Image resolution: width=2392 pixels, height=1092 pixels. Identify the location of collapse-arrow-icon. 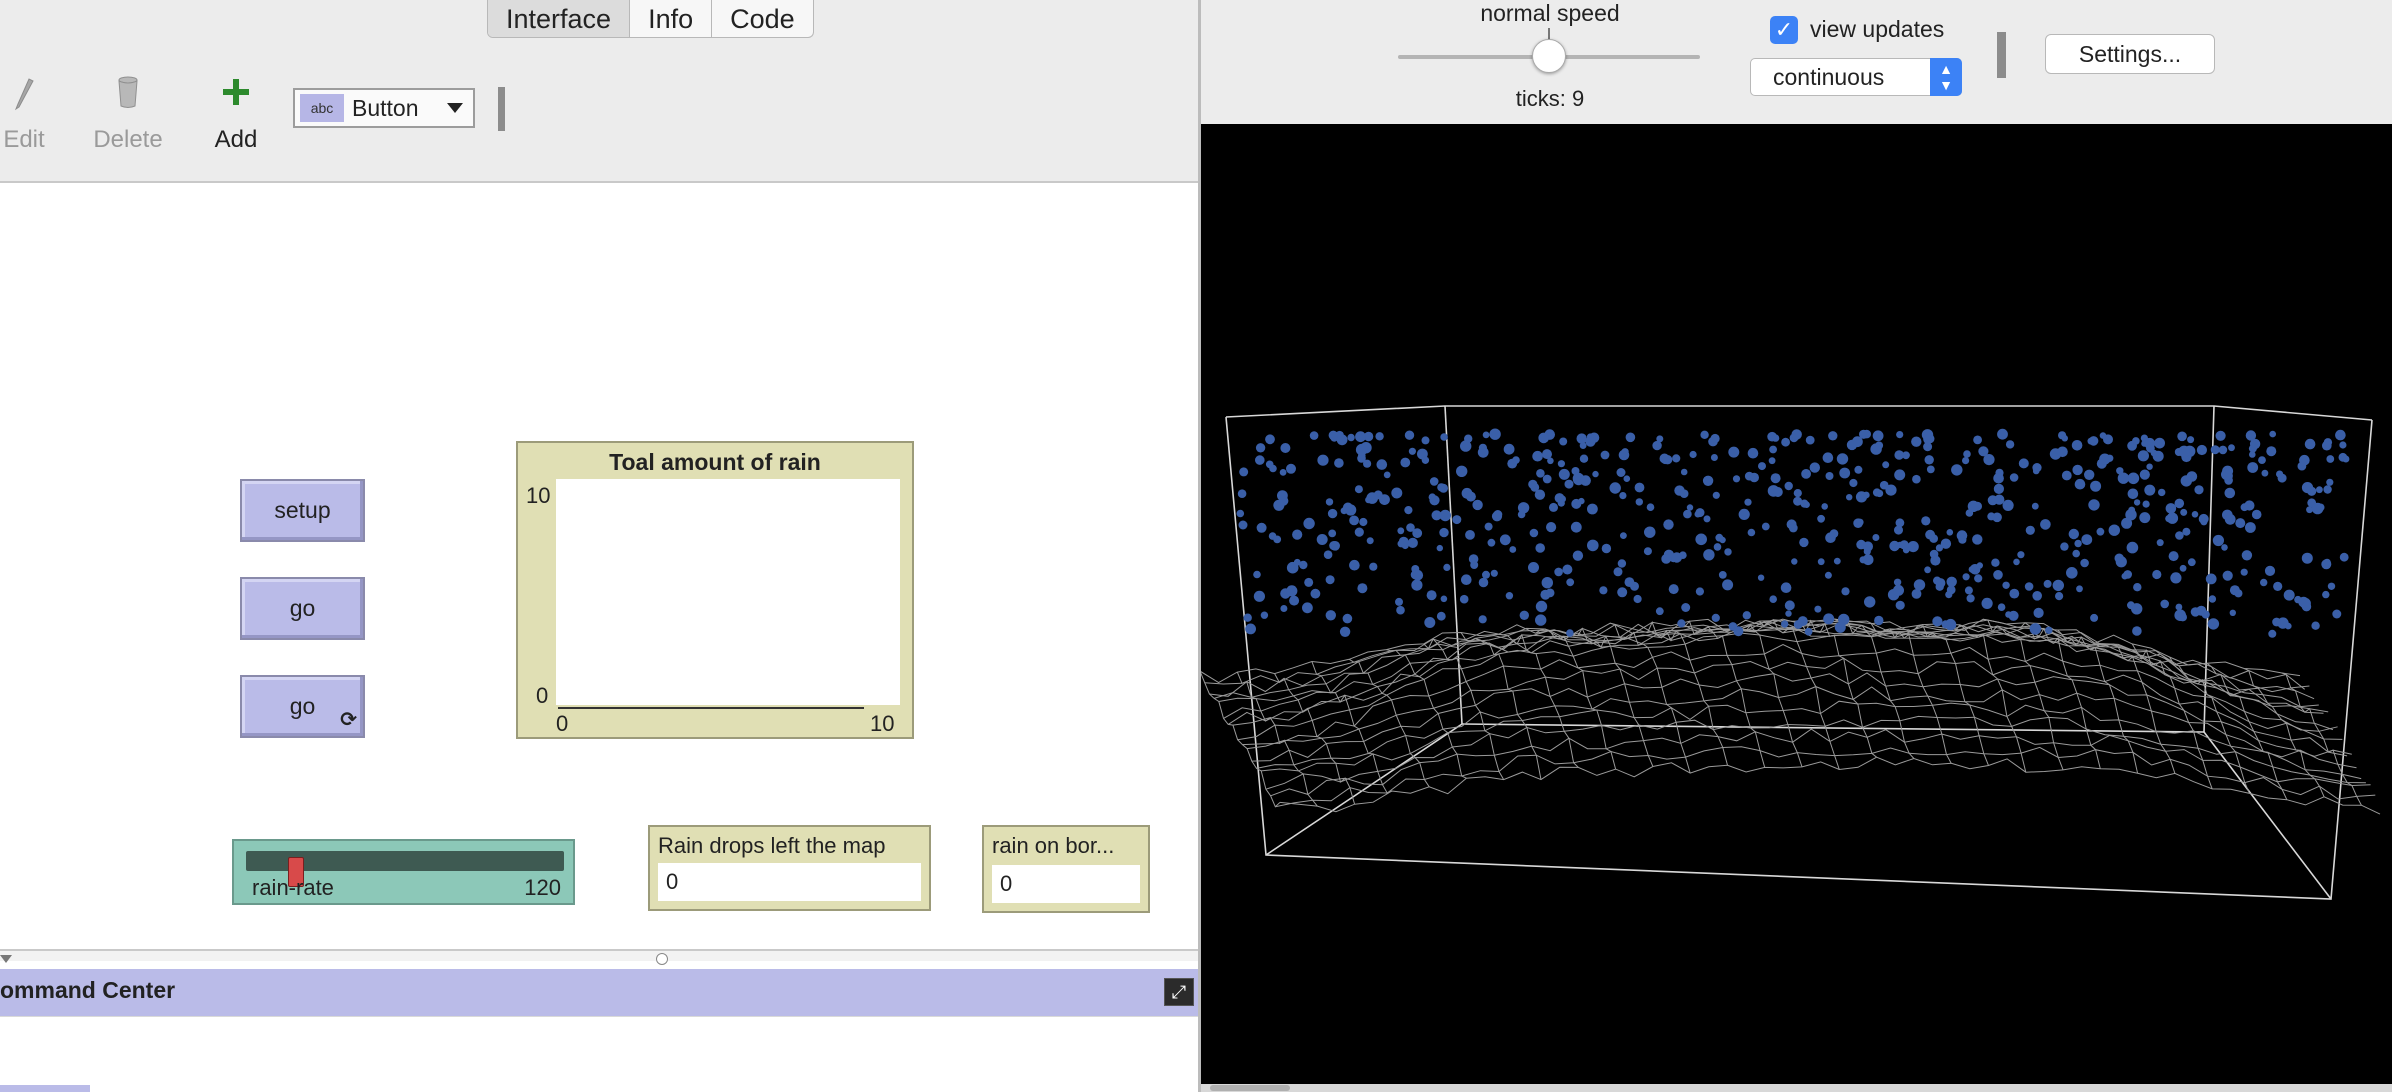
(6, 959).